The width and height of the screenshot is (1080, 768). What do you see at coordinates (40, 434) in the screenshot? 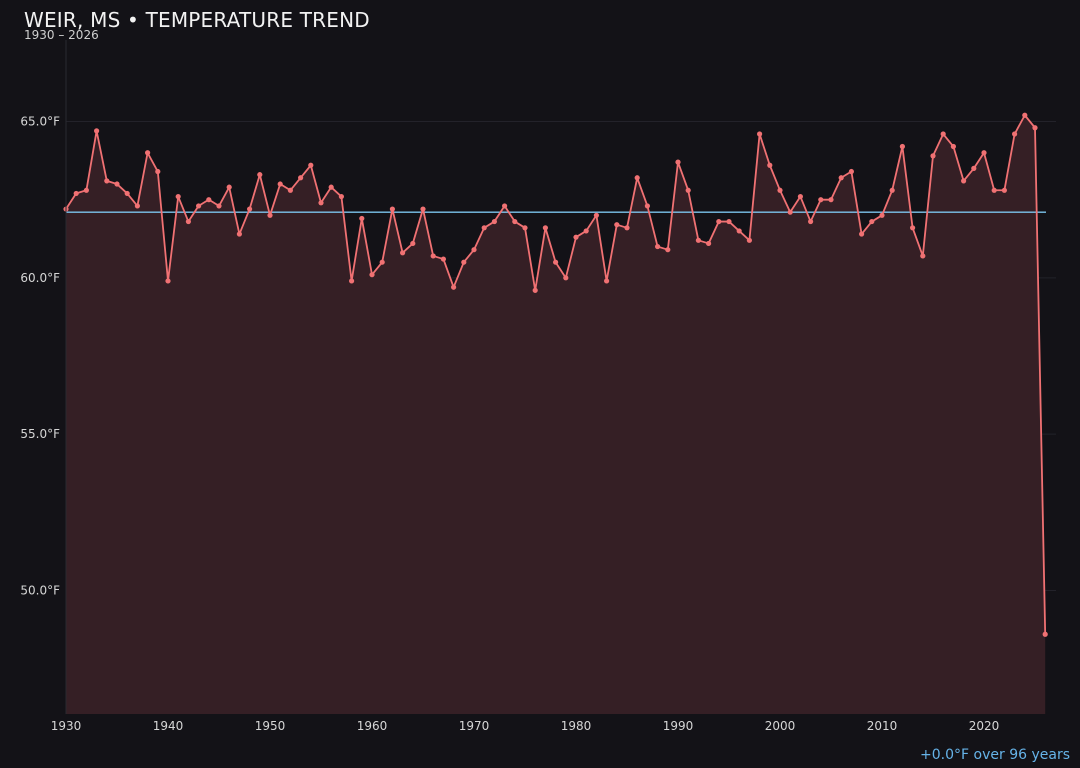
I see `y-tick-label: 55.0°F` at bounding box center [40, 434].